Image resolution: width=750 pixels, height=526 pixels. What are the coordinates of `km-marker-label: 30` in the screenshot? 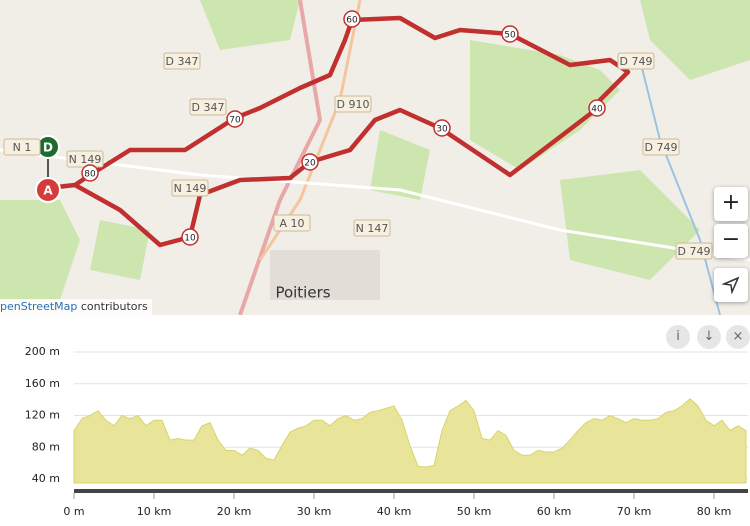 It's located at (442, 130).